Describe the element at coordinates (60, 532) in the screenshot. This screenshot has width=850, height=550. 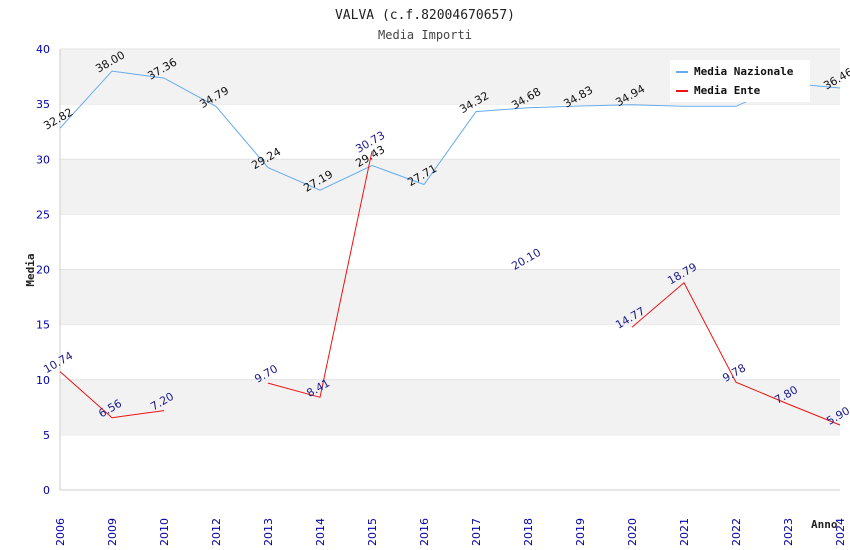
I see `x-tick-label: 2006` at that location.